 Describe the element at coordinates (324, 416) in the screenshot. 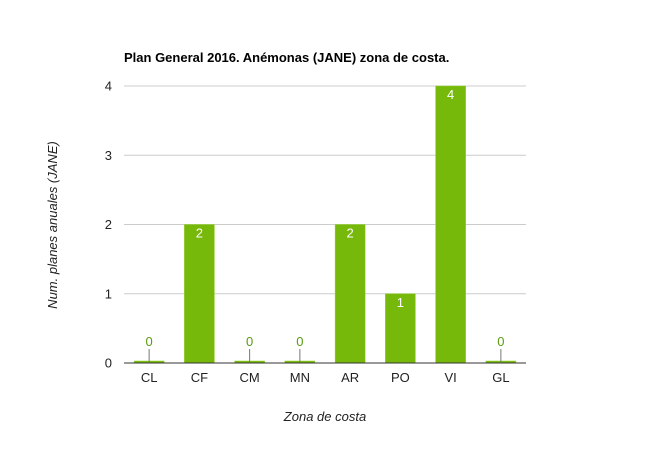

I see `x-axis-title: Zona de costa` at that location.